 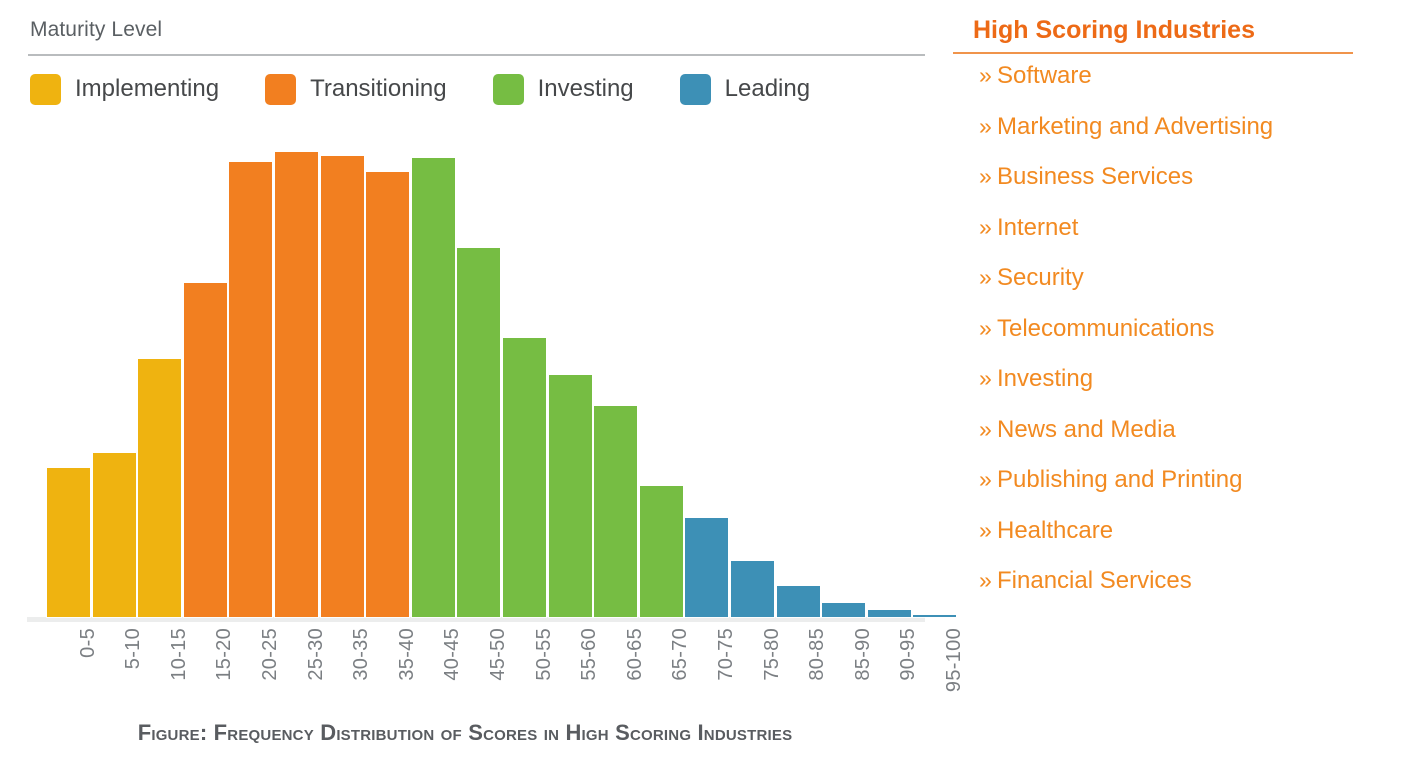 What do you see at coordinates (497, 654) in the screenshot?
I see `x-tick-45-50: 45-50` at bounding box center [497, 654].